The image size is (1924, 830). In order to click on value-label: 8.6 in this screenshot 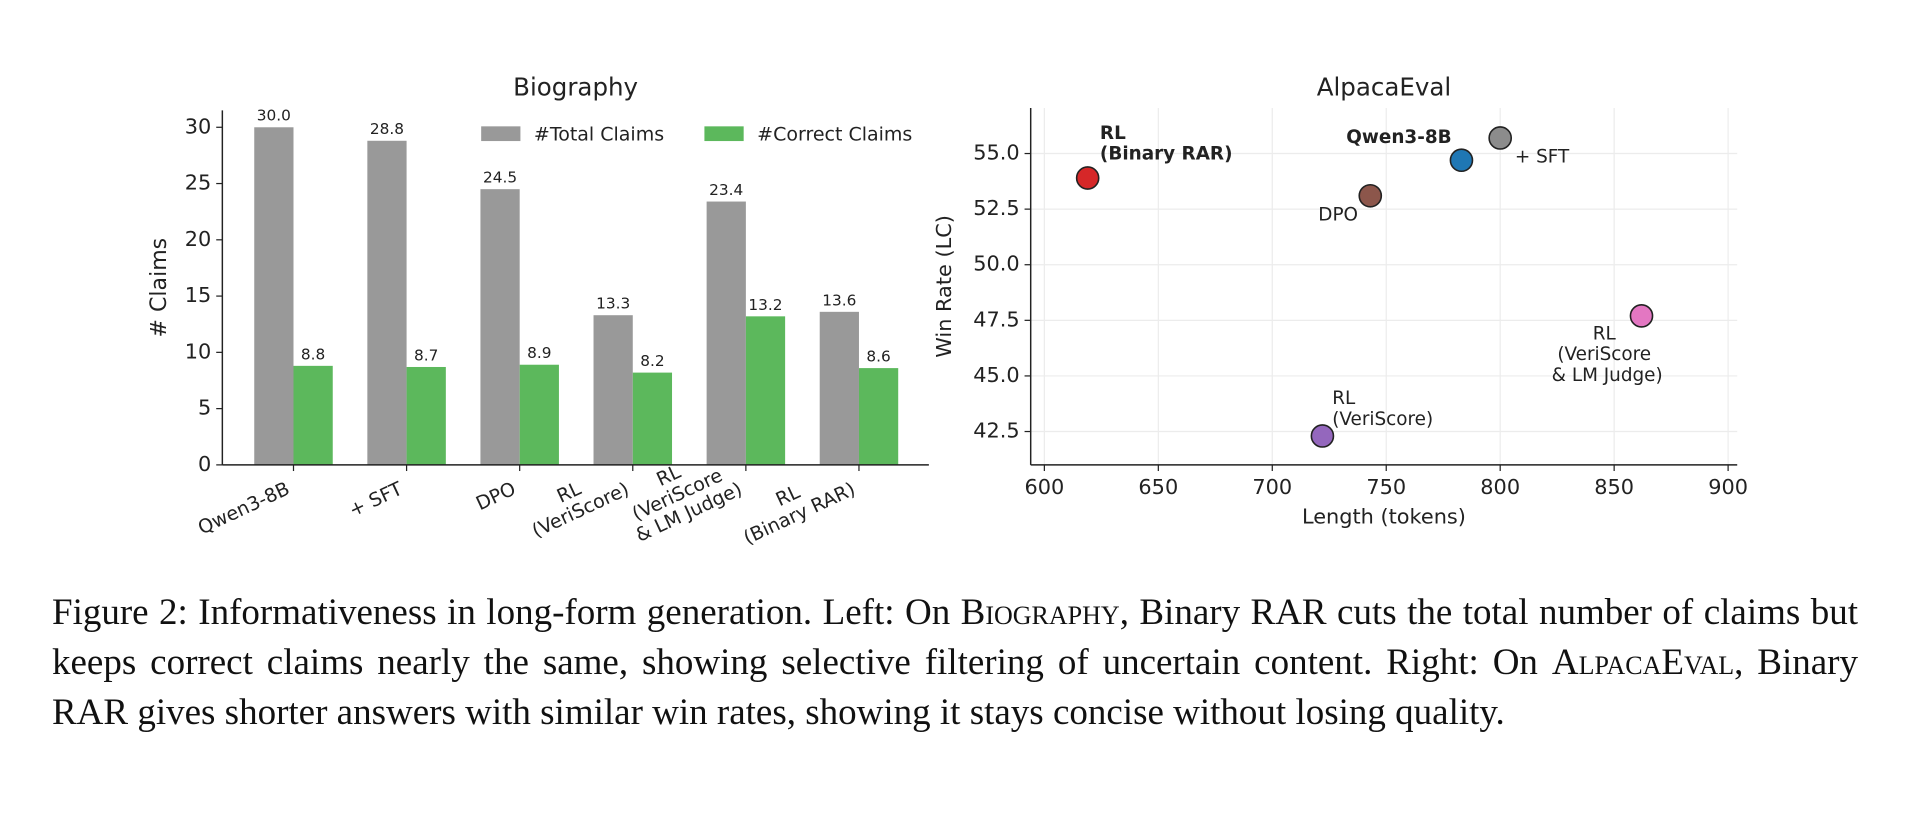, I will do `click(878, 357)`.